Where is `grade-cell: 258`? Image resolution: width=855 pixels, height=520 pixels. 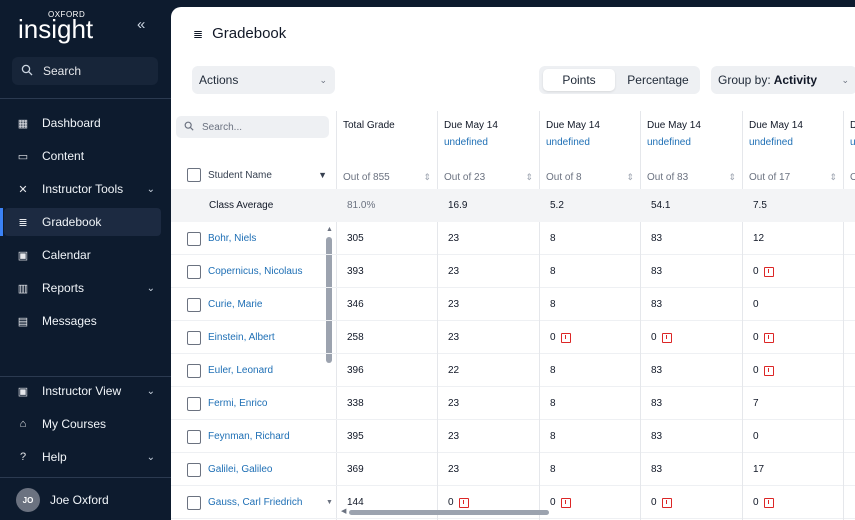 grade-cell: 258 is located at coordinates (355, 337).